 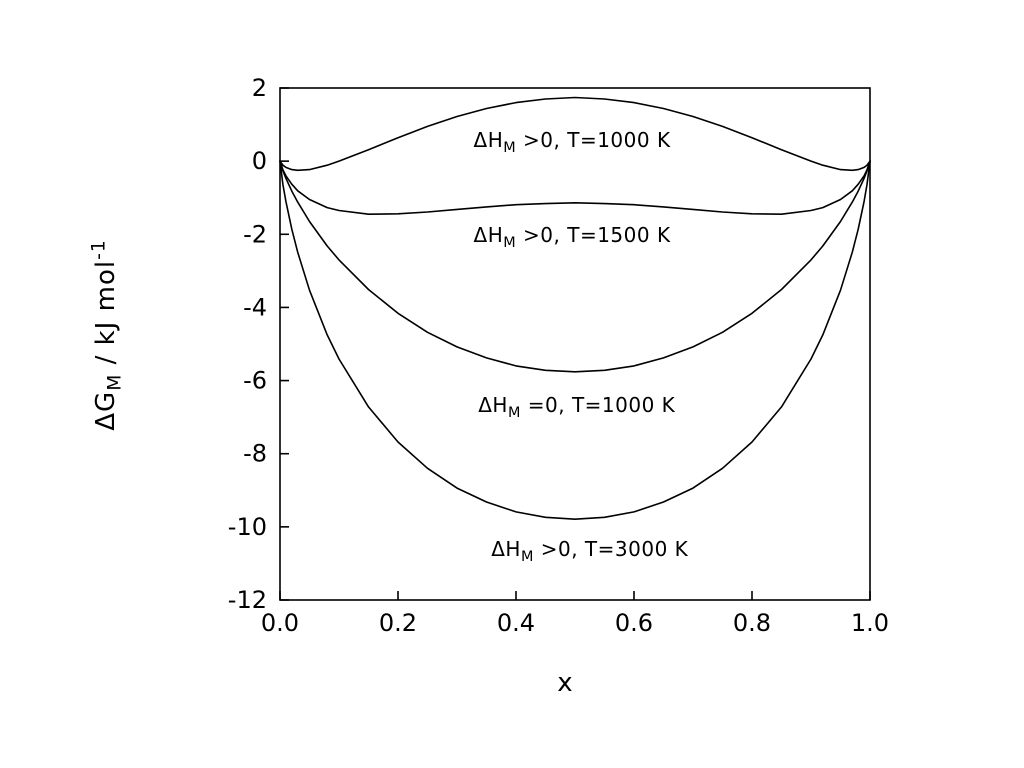 What do you see at coordinates (280, 623) in the screenshot?
I see `x-tick-label: 0.0` at bounding box center [280, 623].